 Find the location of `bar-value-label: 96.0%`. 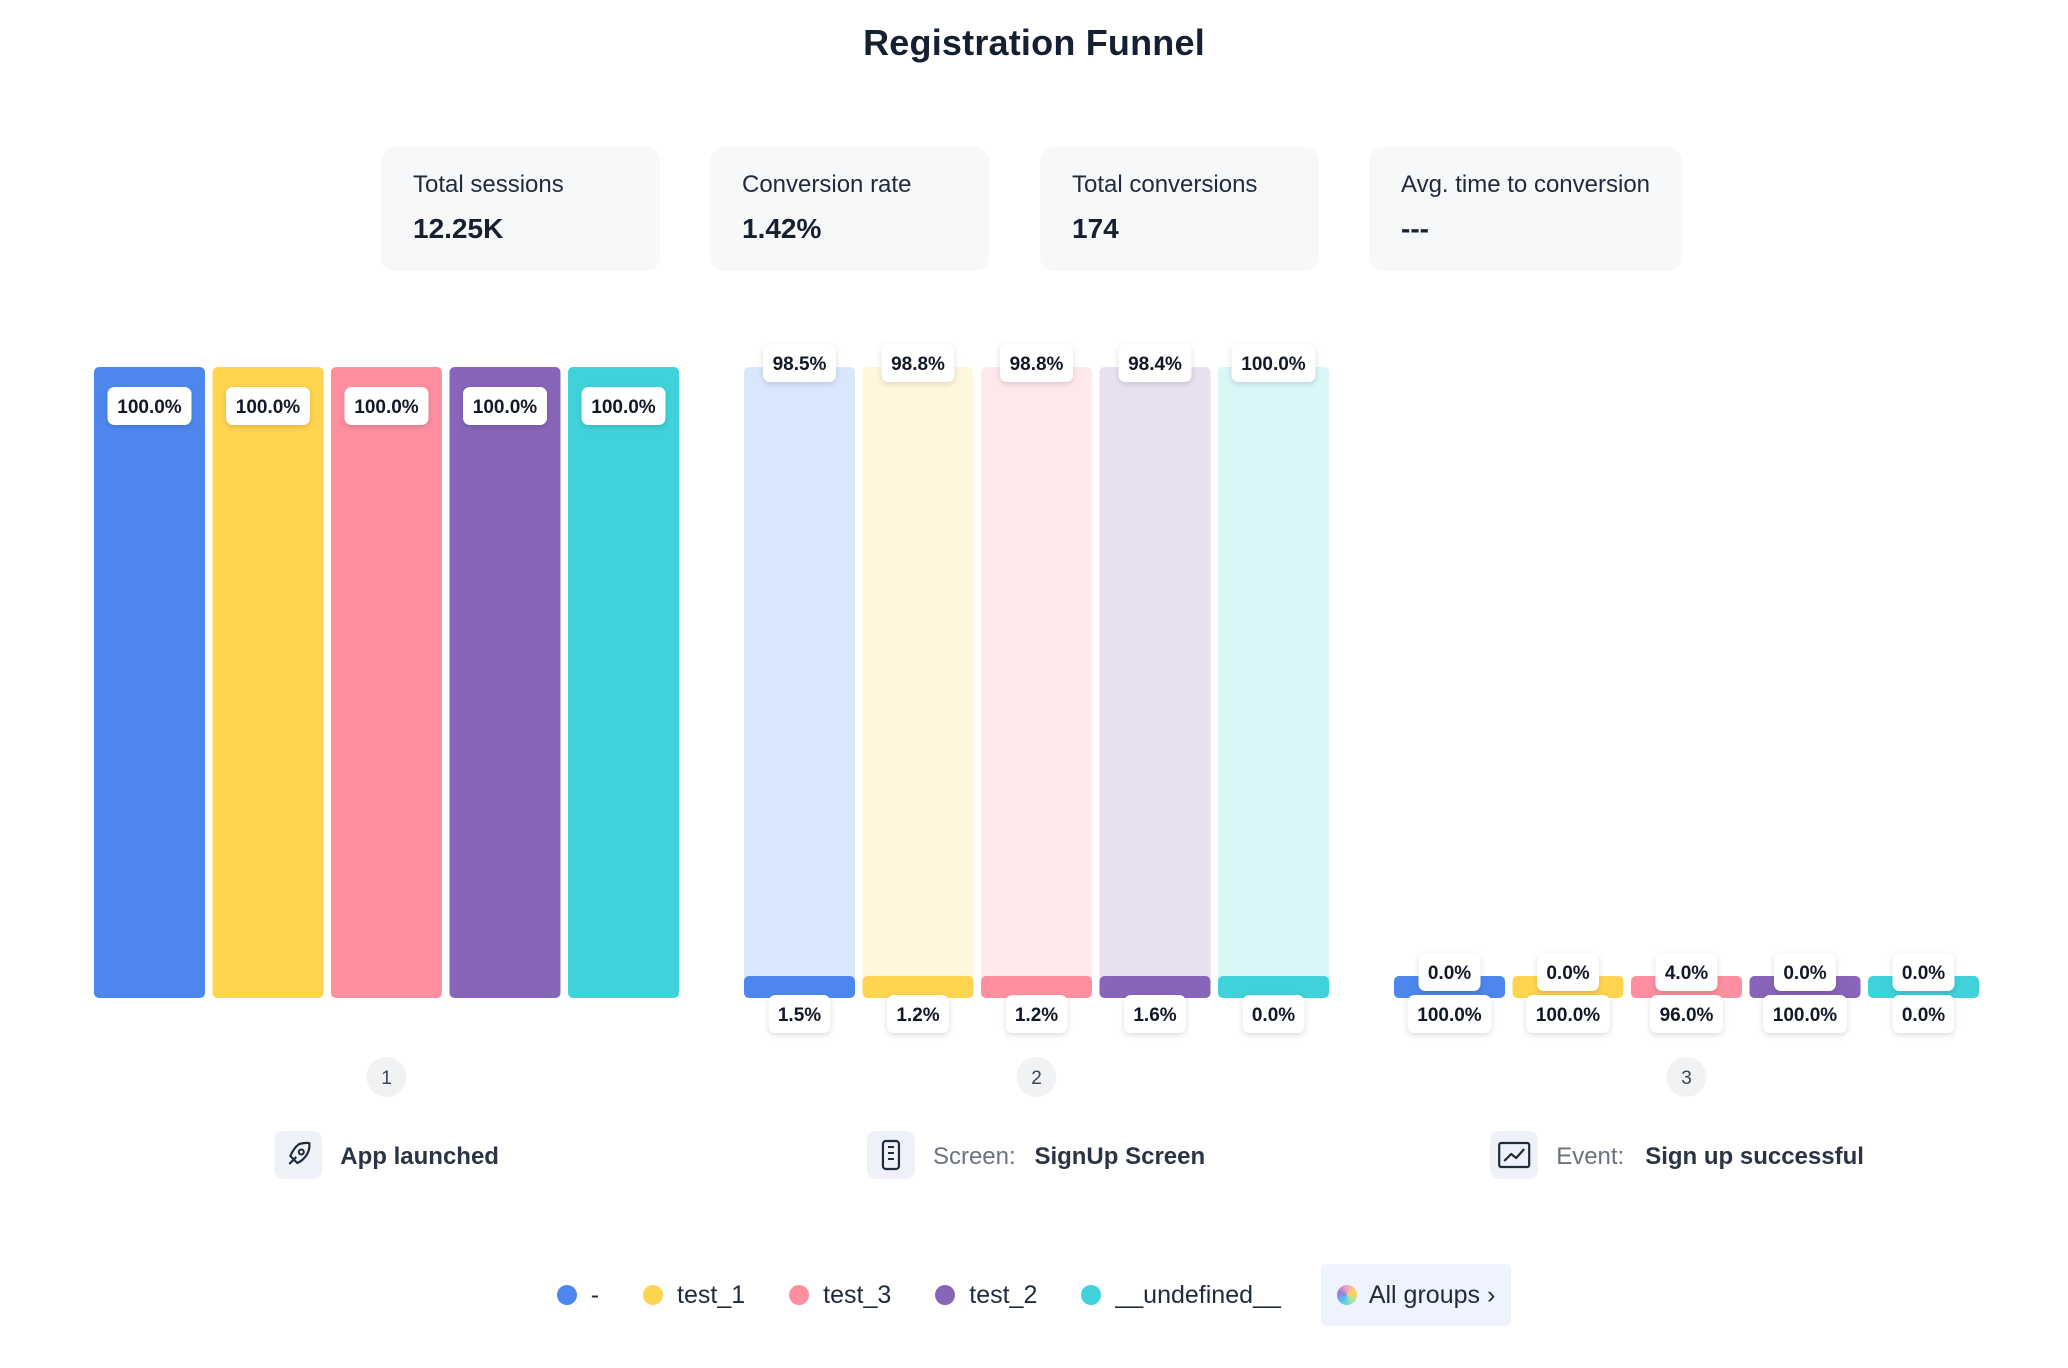

bar-value-label: 96.0% is located at coordinates (1687, 1015).